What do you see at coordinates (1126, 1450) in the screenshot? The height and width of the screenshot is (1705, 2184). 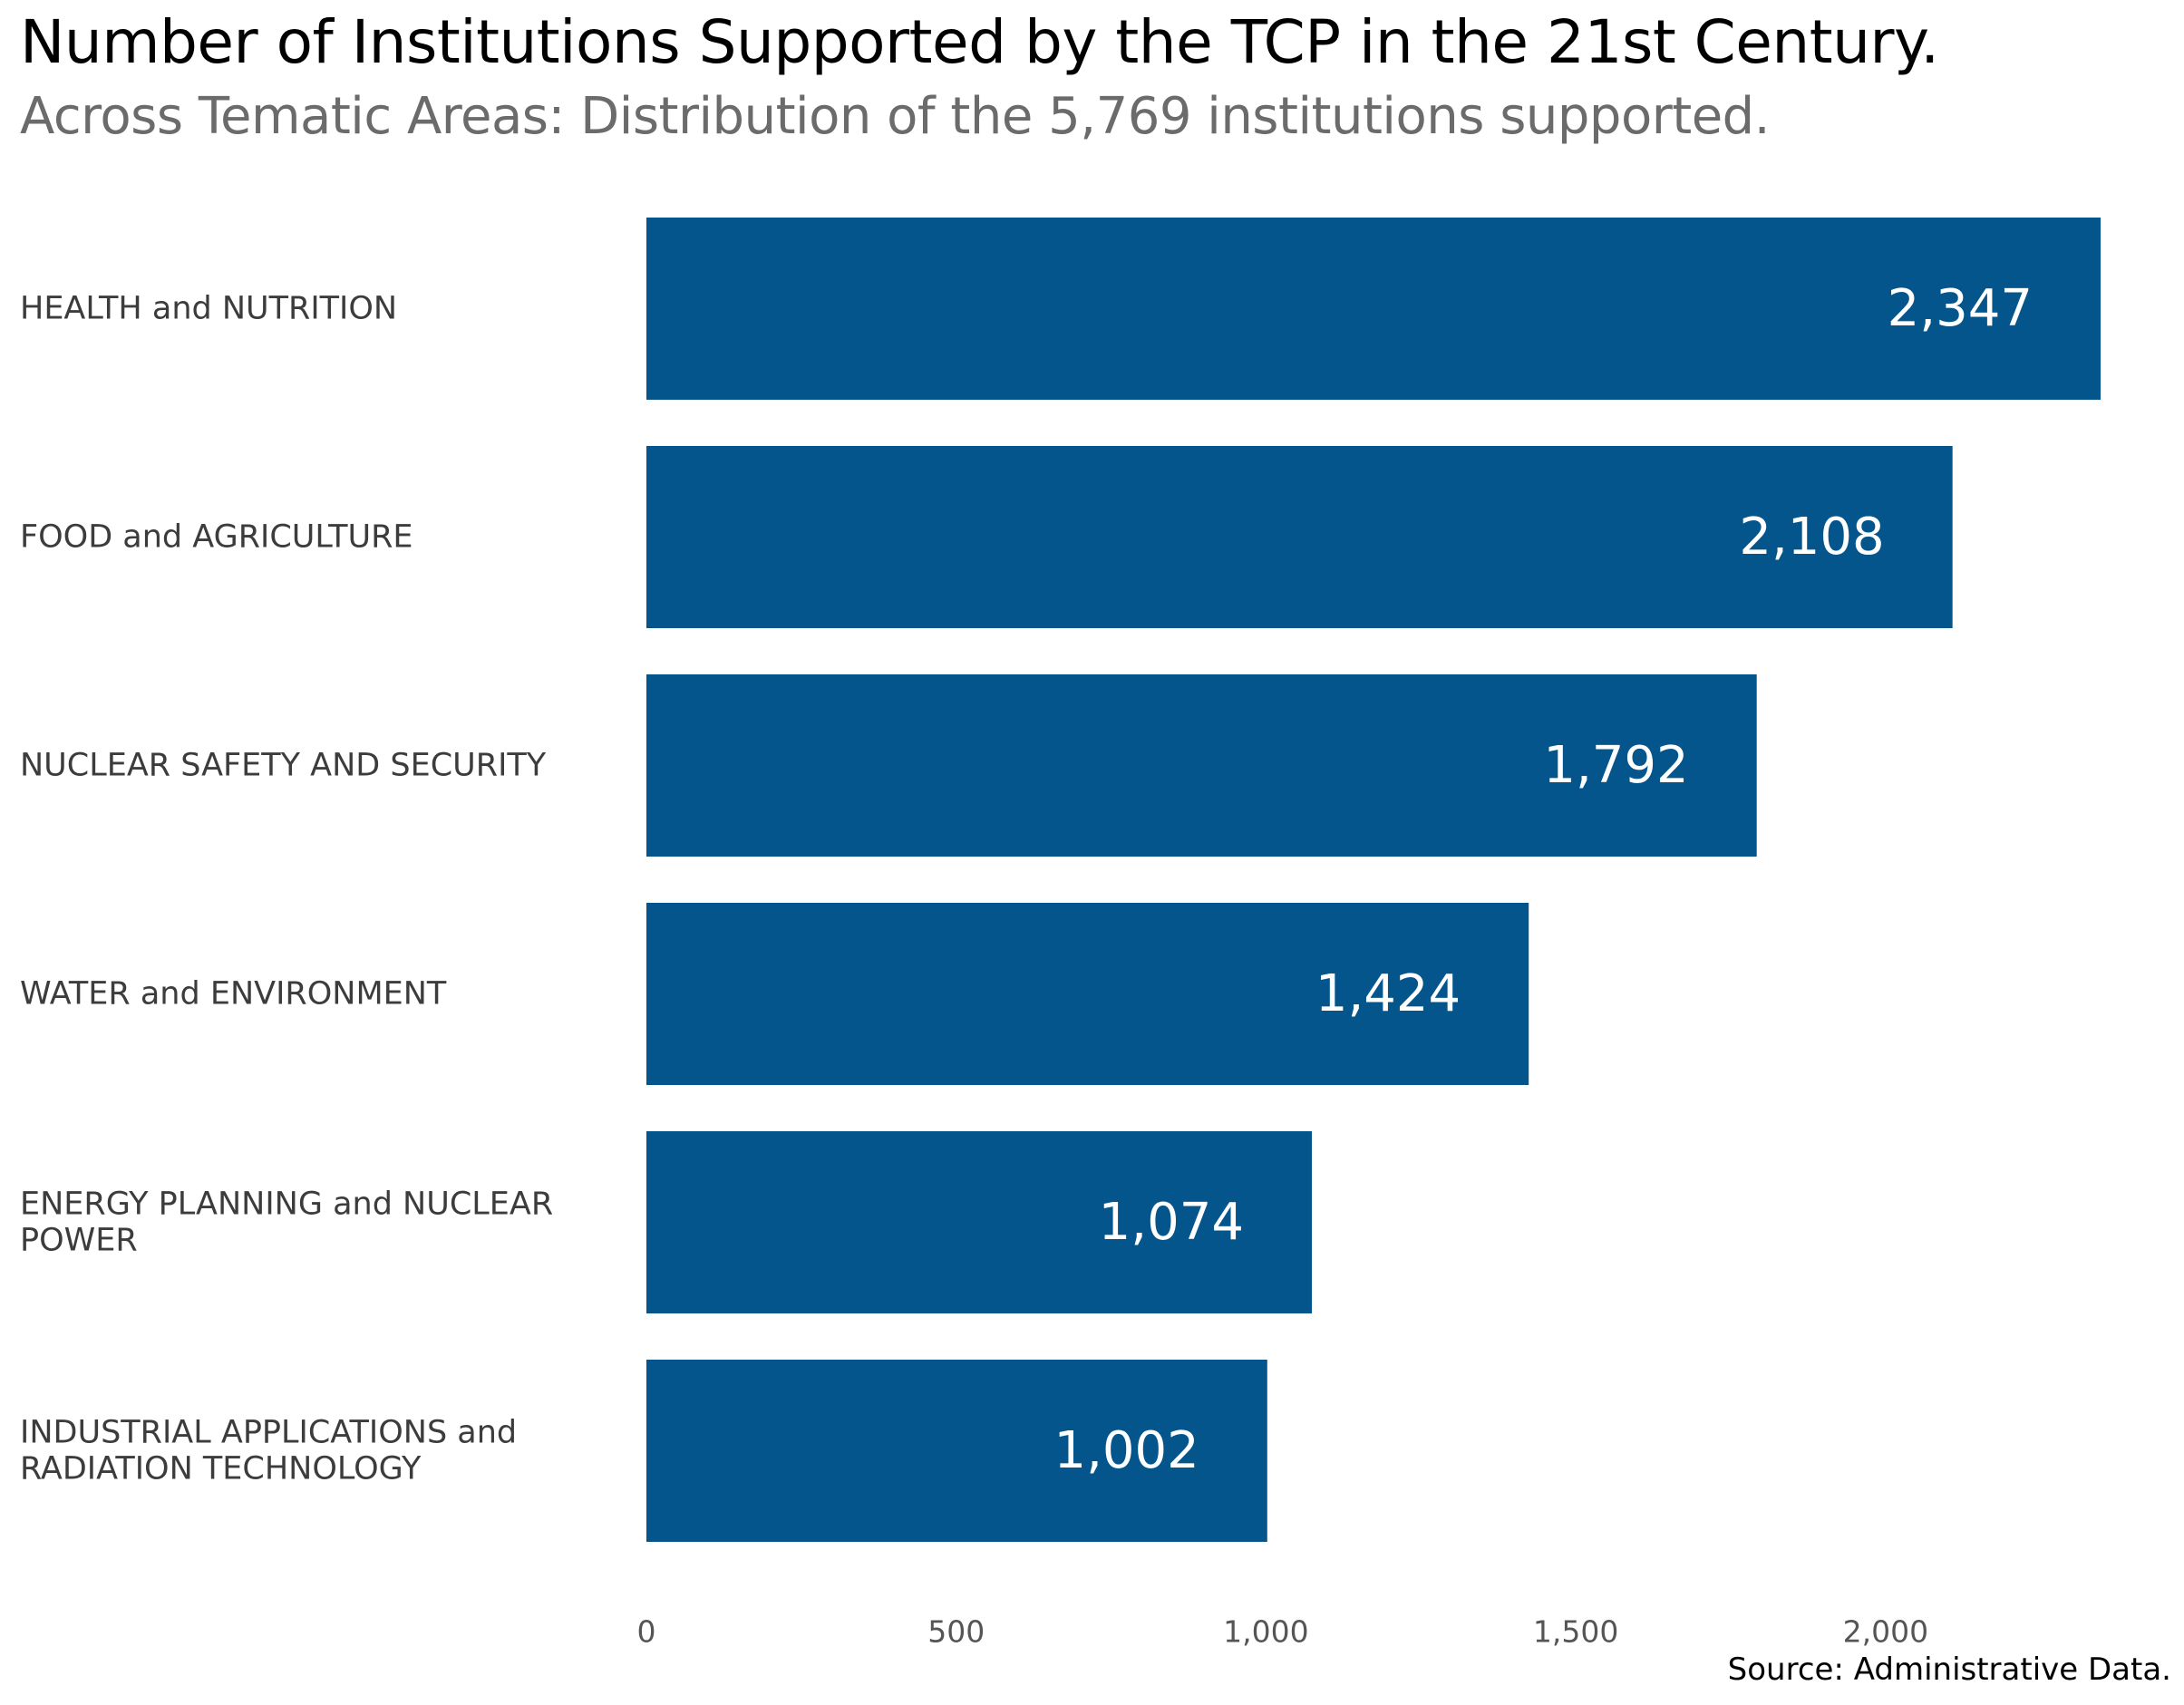 I see `bar-value-label: 1,002` at bounding box center [1126, 1450].